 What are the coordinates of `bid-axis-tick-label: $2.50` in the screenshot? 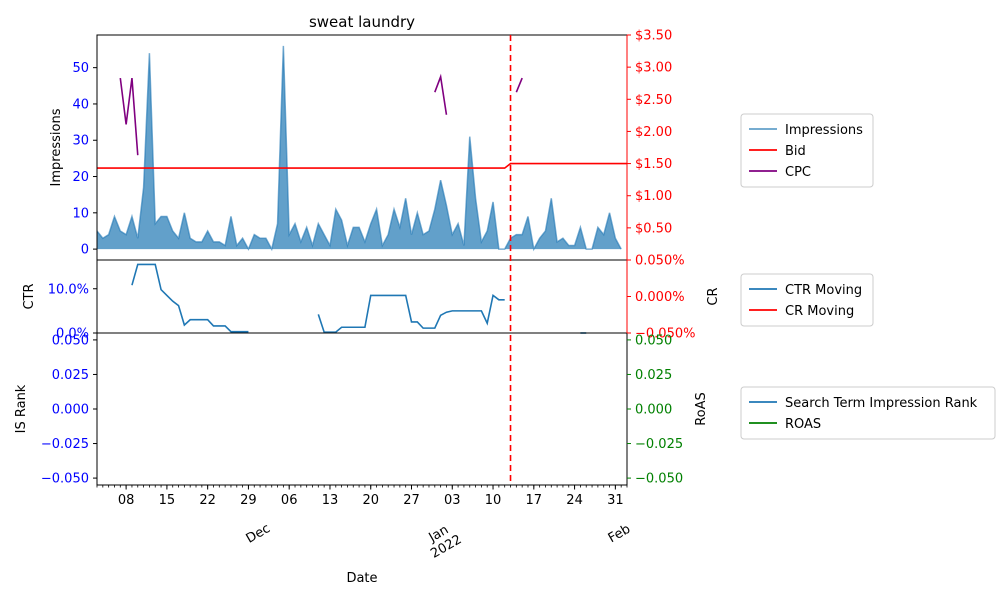 It's located at (653, 100).